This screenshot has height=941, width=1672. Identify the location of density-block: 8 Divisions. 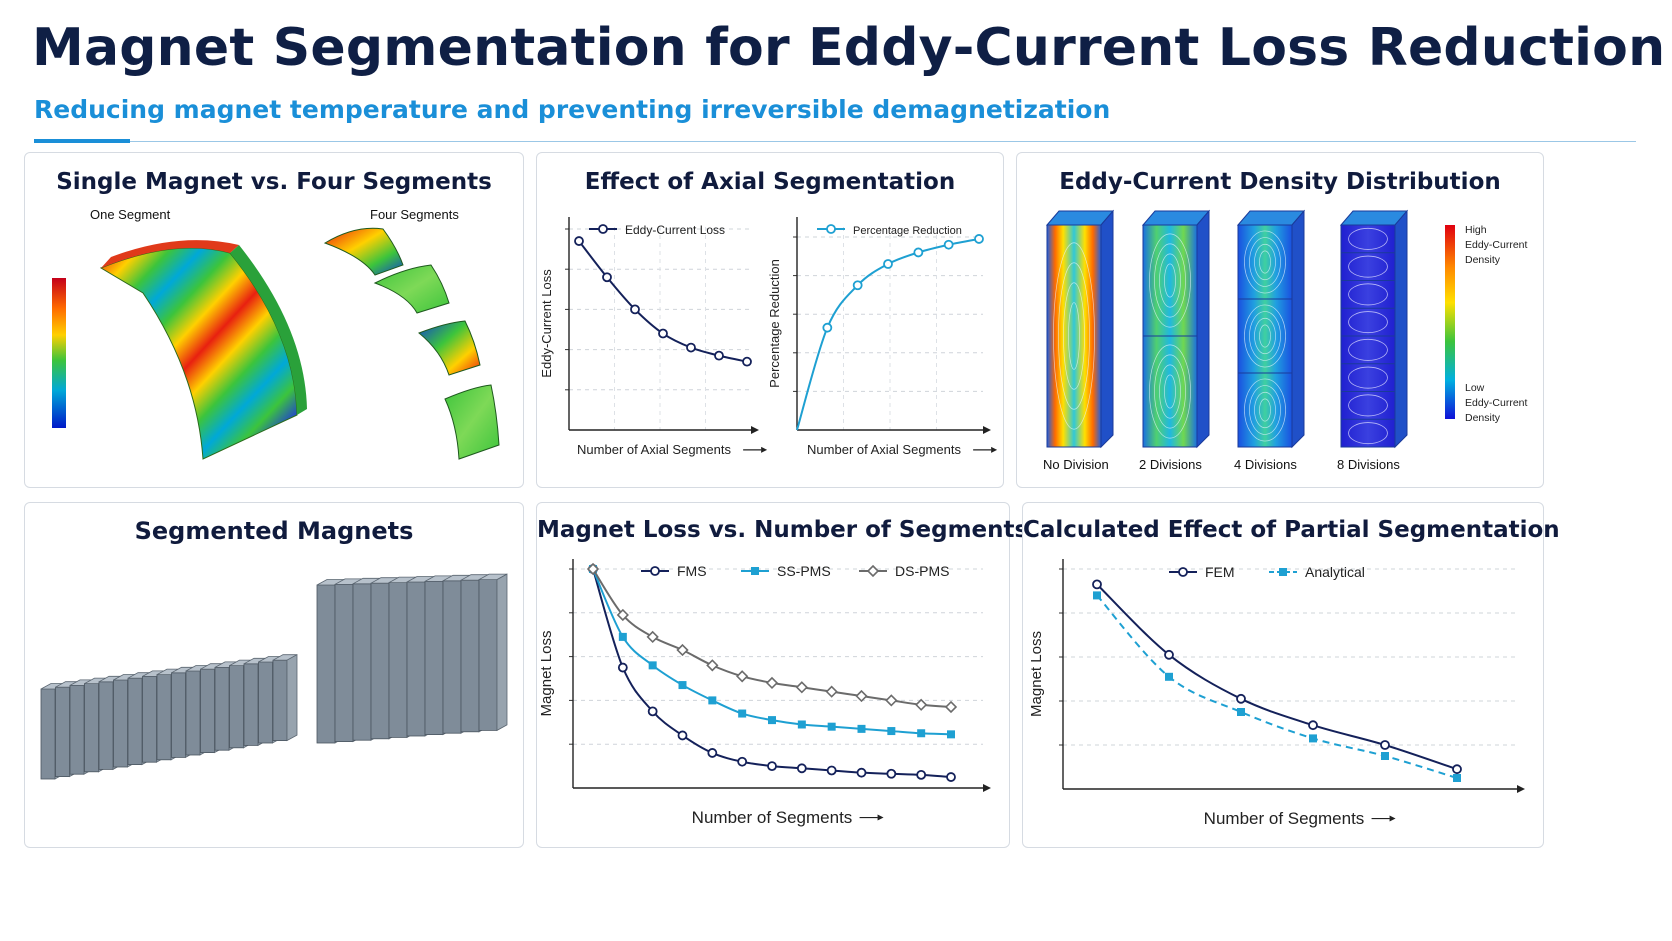
(1373, 340).